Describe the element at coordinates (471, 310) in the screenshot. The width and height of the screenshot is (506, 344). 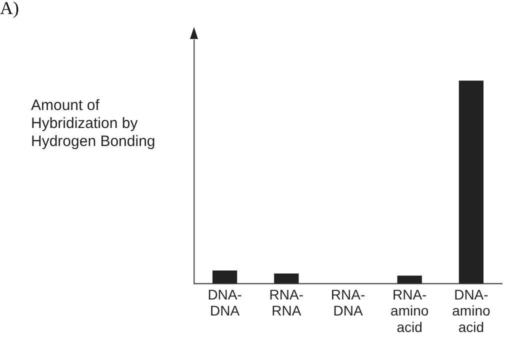
I see `x-tick-label: DNA-amino acid` at that location.